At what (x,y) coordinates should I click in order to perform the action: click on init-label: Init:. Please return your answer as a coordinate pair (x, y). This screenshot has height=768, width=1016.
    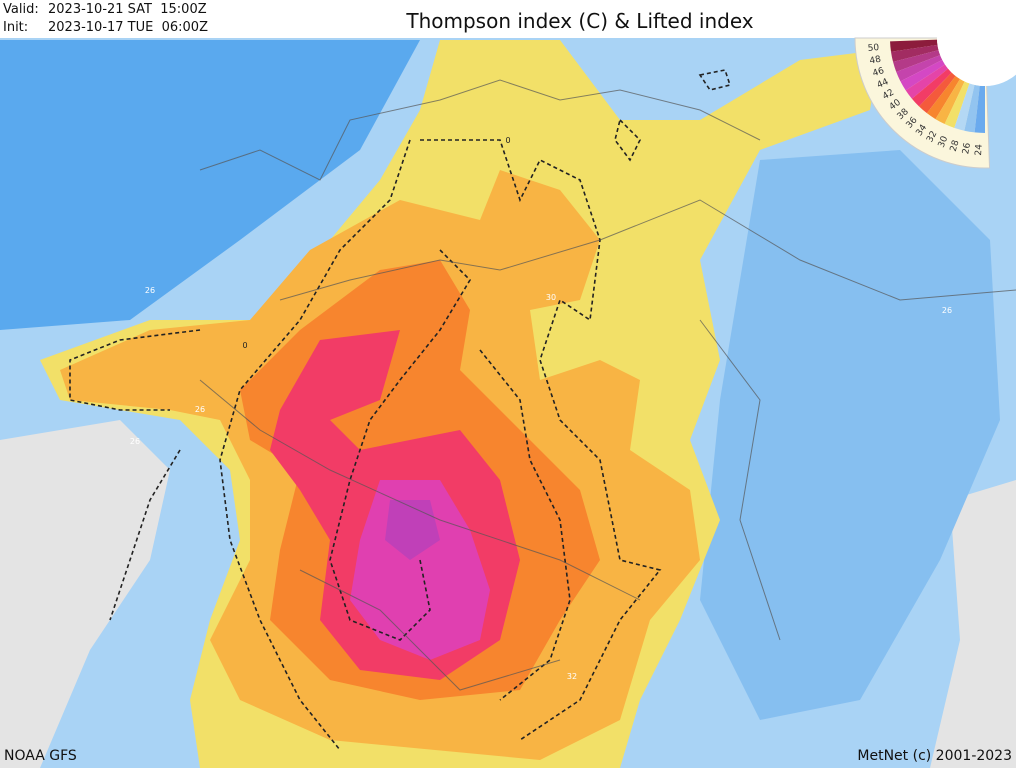
    Looking at the image, I should click on (15, 27).